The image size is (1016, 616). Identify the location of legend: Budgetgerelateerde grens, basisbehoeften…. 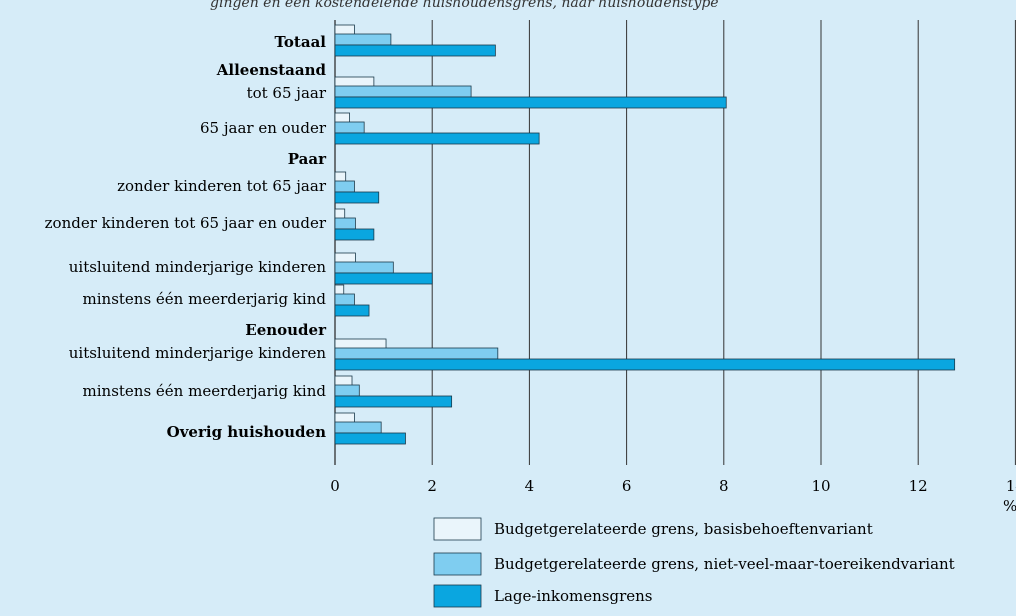
(694, 562).